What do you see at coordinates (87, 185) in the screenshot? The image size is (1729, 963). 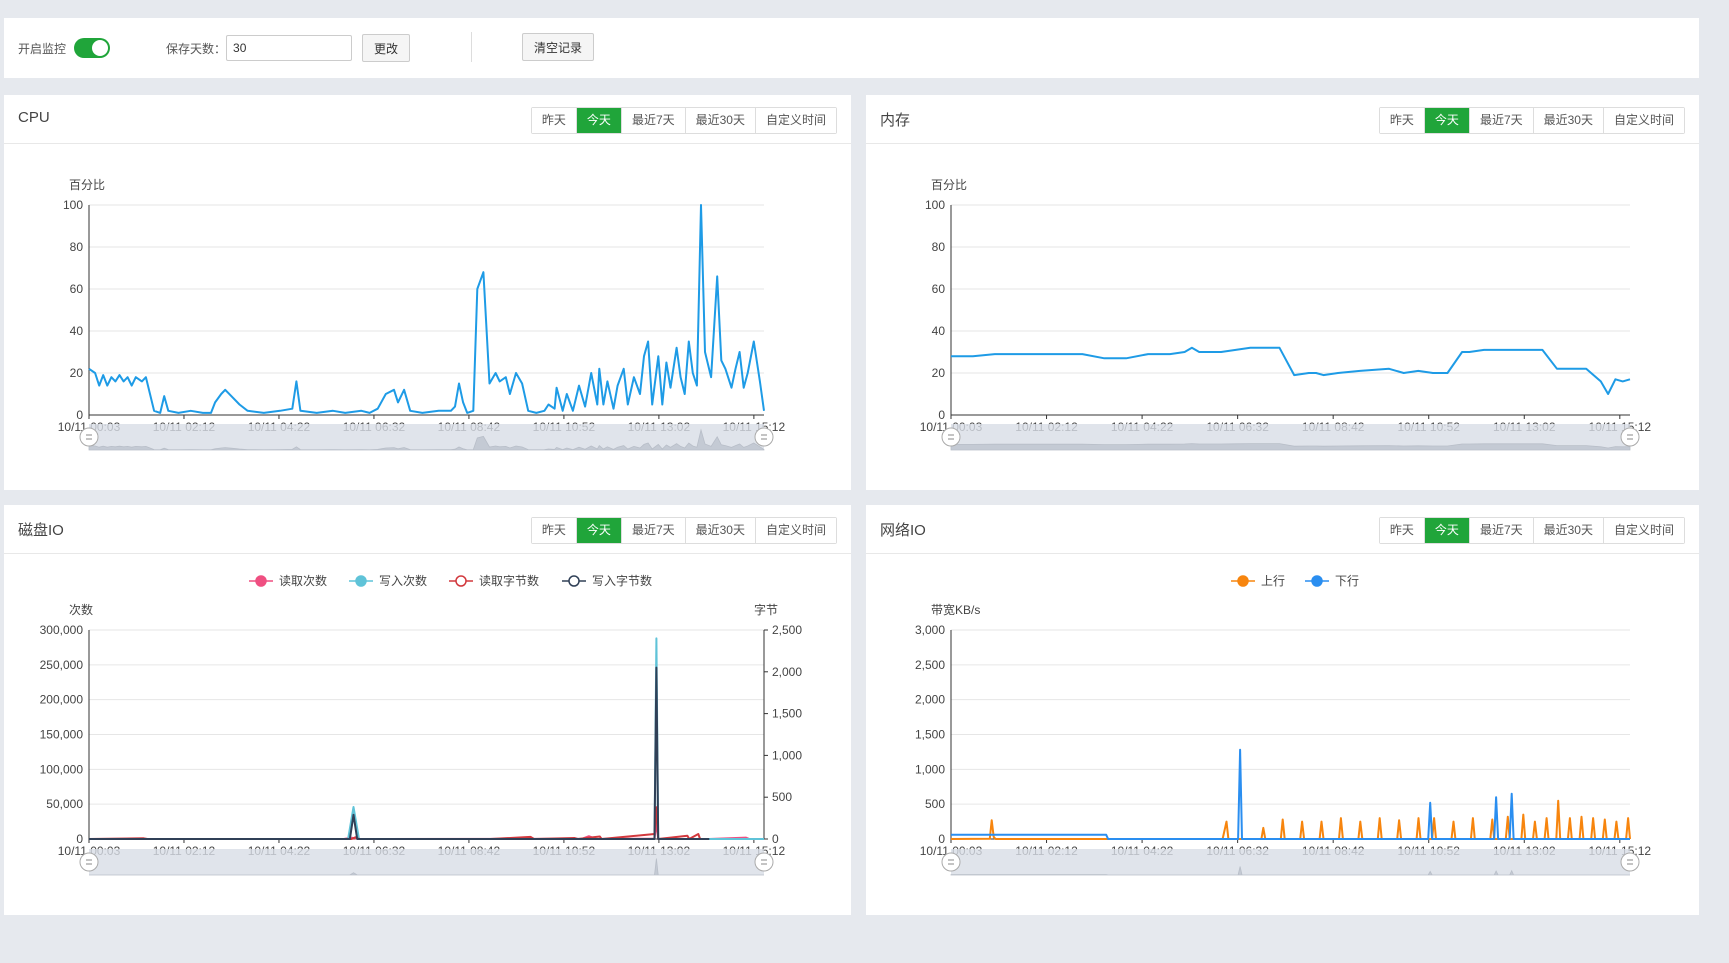 I see `y-axis-label: 百分比` at bounding box center [87, 185].